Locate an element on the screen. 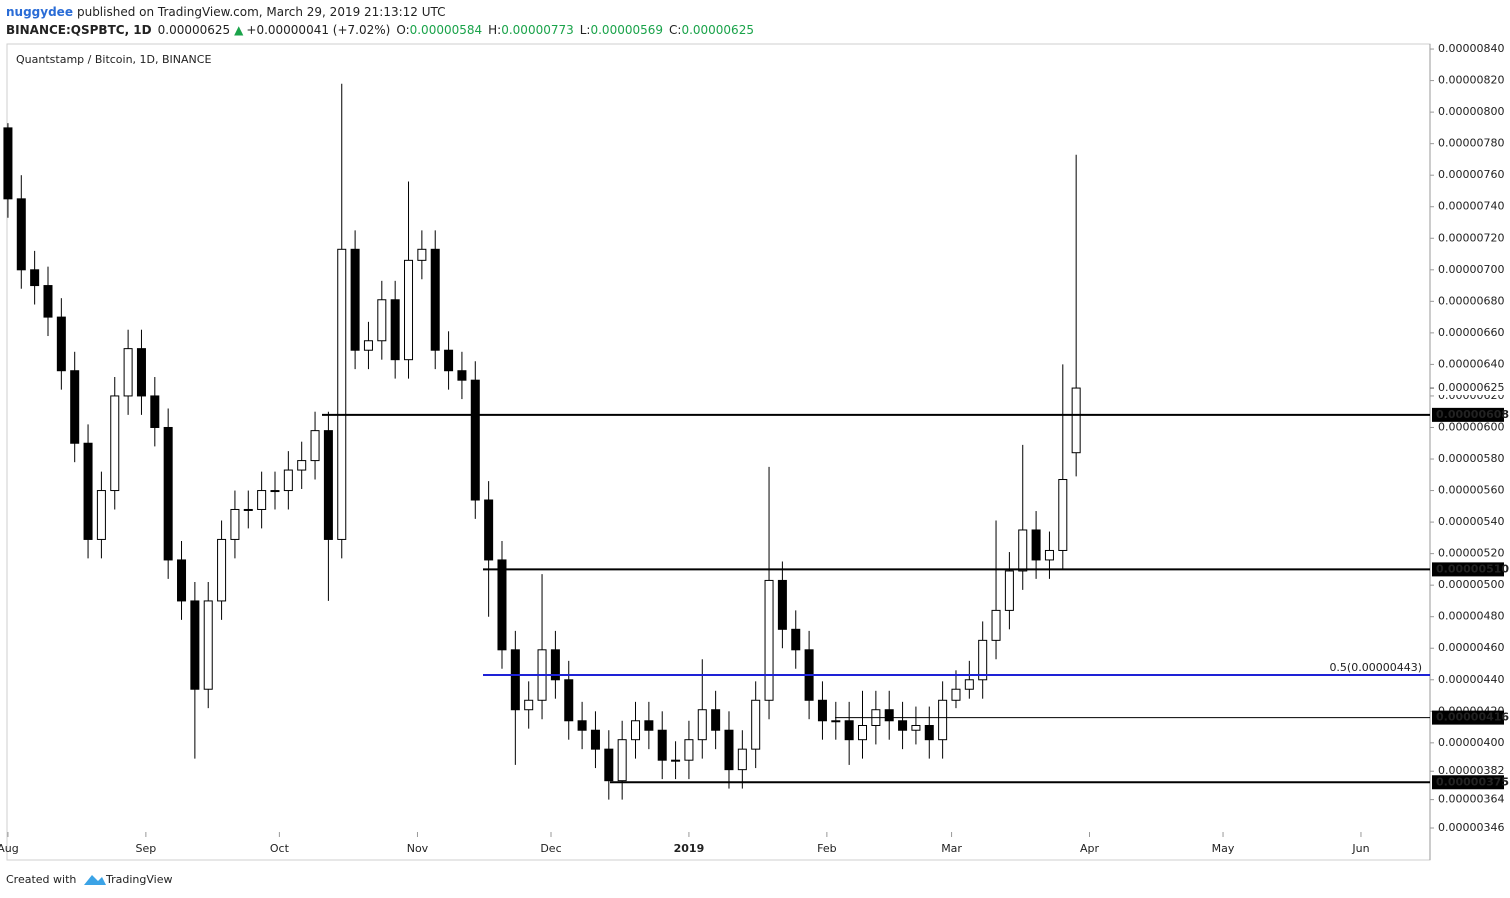 The image size is (1510, 898). ohlc-value: 0.00000773 is located at coordinates (537, 30).